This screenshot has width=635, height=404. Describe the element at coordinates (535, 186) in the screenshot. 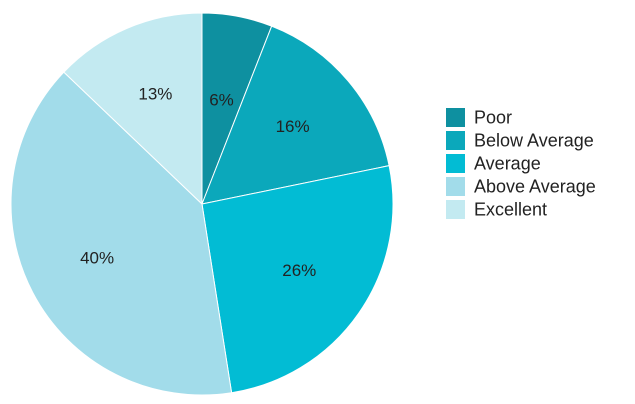

I see `legend-label-above-average: Above Average` at that location.